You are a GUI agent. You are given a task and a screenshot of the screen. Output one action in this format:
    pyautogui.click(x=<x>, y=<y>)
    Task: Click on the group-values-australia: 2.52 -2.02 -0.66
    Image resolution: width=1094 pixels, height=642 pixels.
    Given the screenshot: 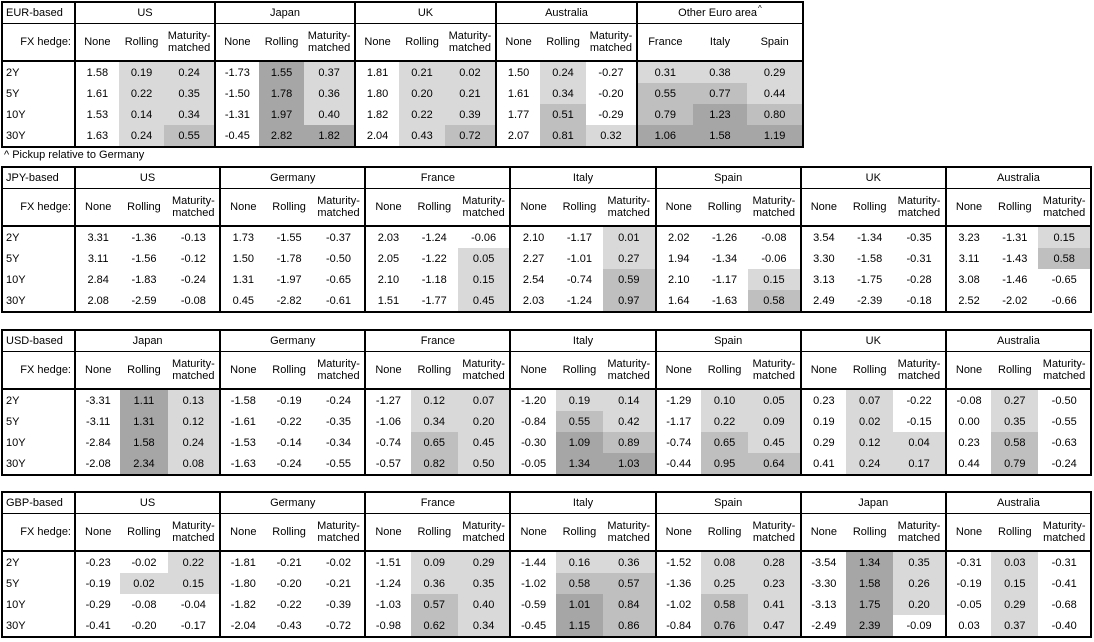 What is the action you would take?
    pyautogui.click(x=1017, y=300)
    